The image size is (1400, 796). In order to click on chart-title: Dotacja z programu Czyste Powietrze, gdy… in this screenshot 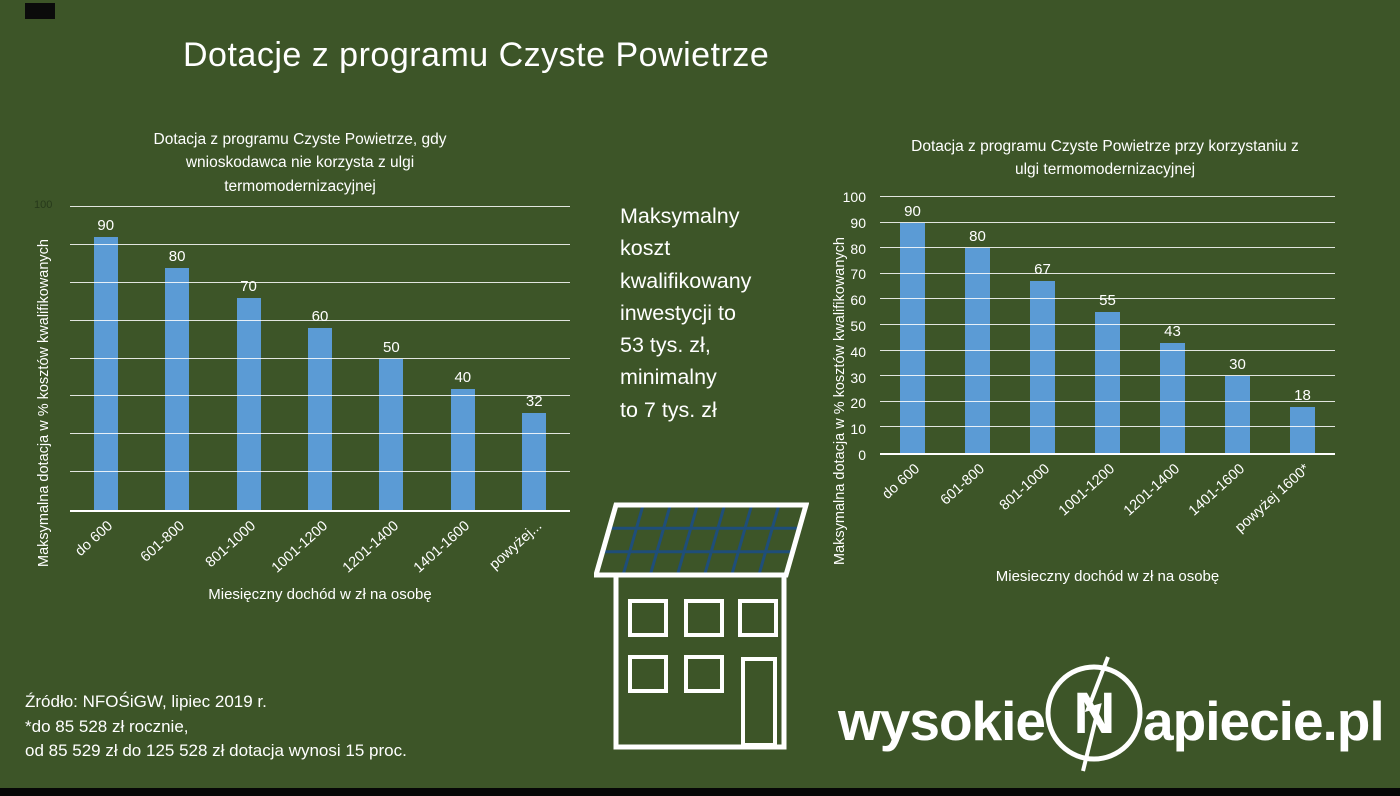, I will do `click(300, 163)`.